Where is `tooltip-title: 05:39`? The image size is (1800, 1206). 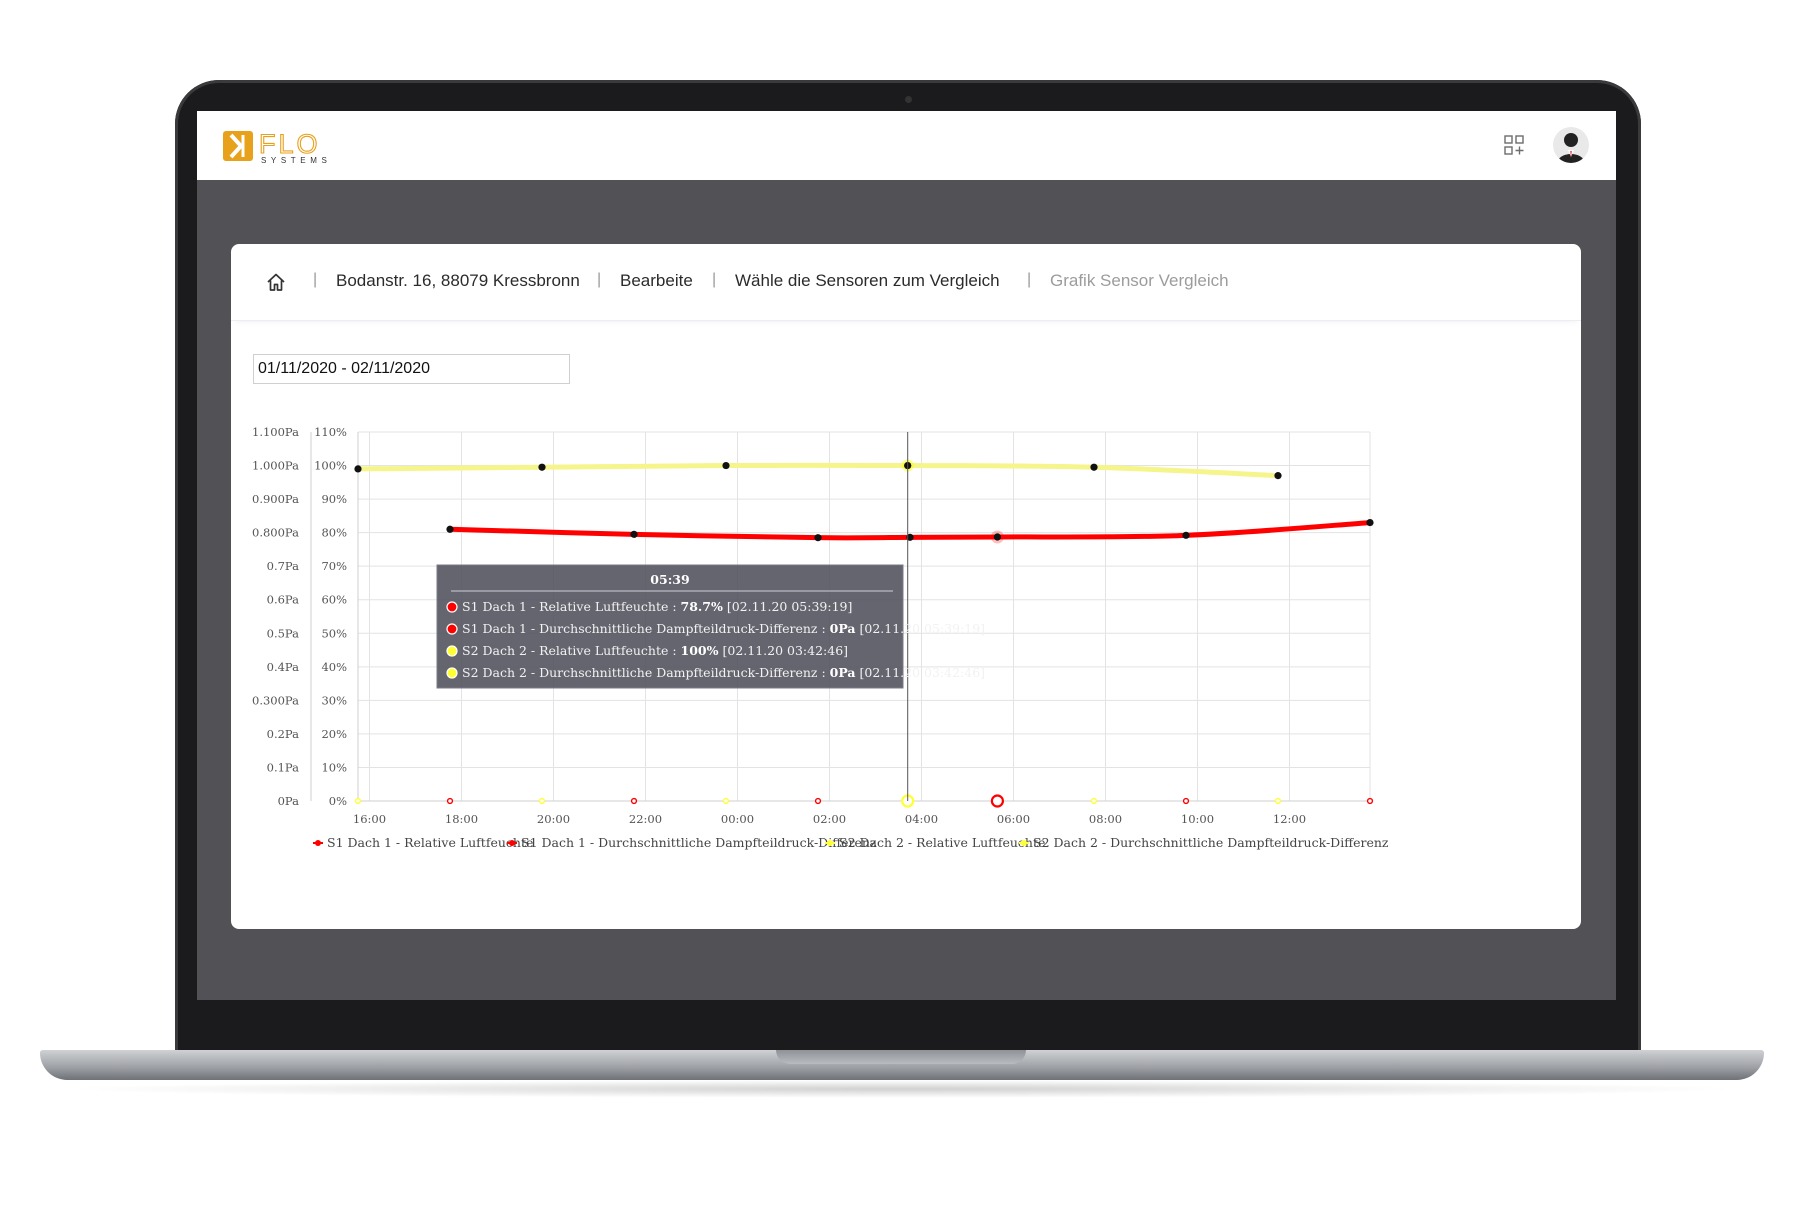
tooltip-title: 05:39 is located at coordinates (669, 579).